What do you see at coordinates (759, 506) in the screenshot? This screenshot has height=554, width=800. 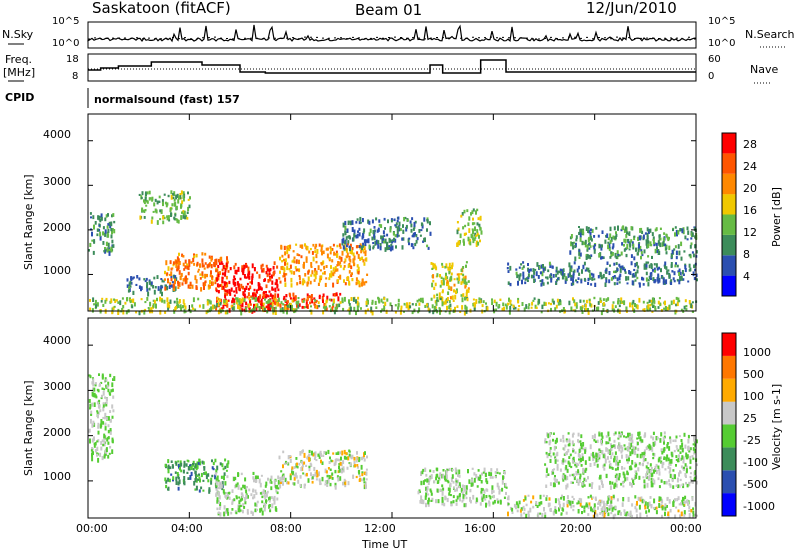 I see `velocity-cbar-tick: -1000` at bounding box center [759, 506].